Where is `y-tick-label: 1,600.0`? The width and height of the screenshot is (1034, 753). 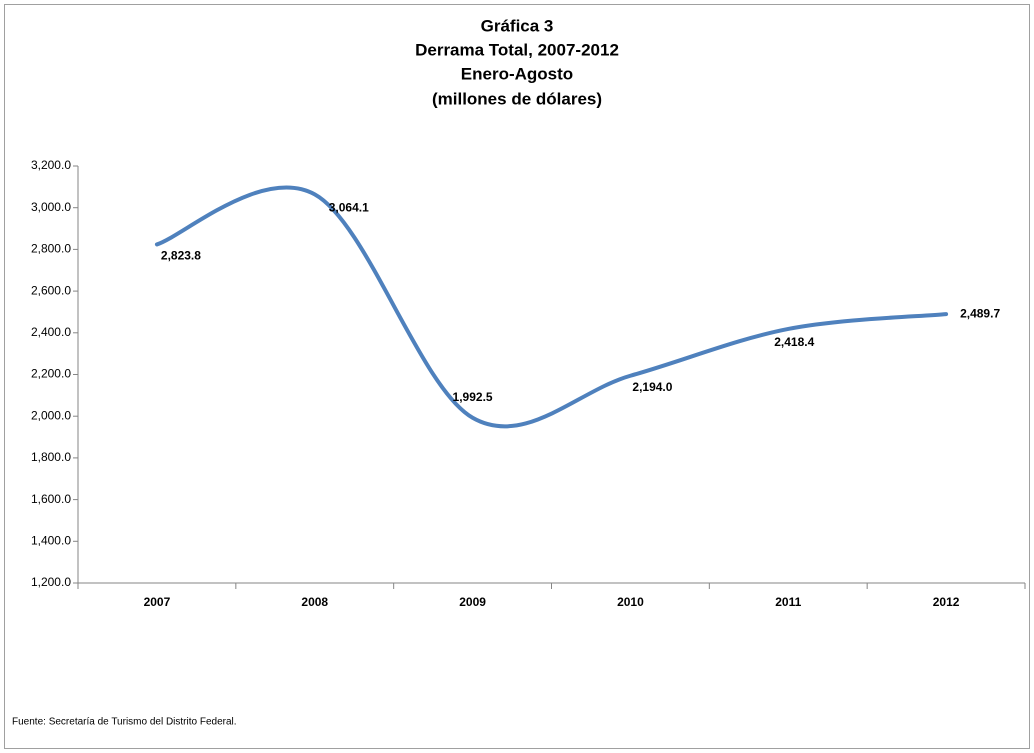
y-tick-label: 1,600.0 is located at coordinates (51, 499).